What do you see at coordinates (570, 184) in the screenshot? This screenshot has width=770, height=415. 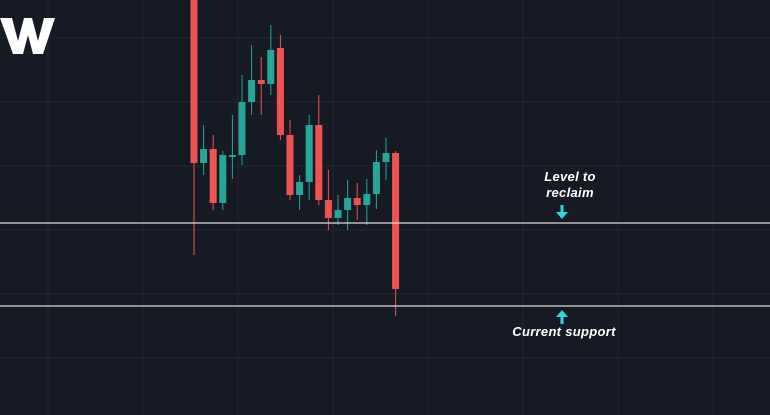 I see `level-label-reclaim: Level to reclaim` at bounding box center [570, 184].